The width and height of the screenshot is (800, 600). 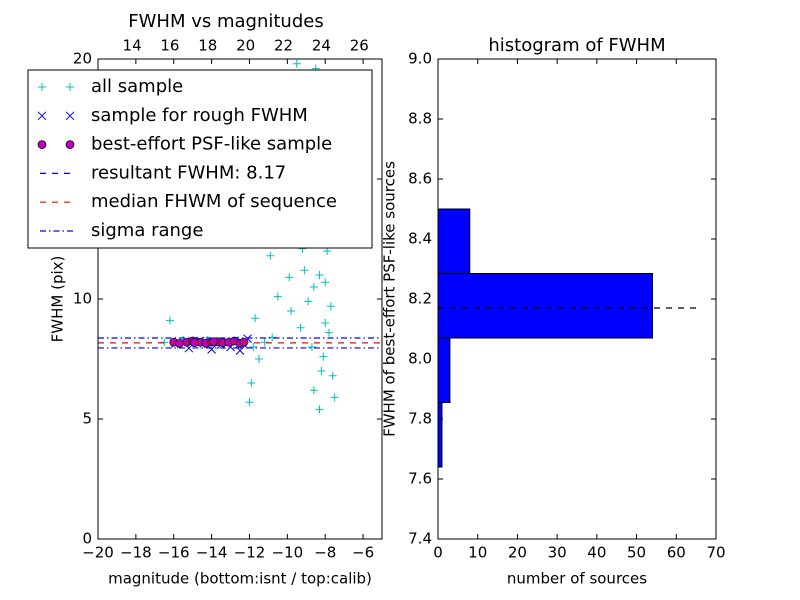 What do you see at coordinates (214, 201) in the screenshot?
I see `legend-label: median FHWM of sequence` at bounding box center [214, 201].